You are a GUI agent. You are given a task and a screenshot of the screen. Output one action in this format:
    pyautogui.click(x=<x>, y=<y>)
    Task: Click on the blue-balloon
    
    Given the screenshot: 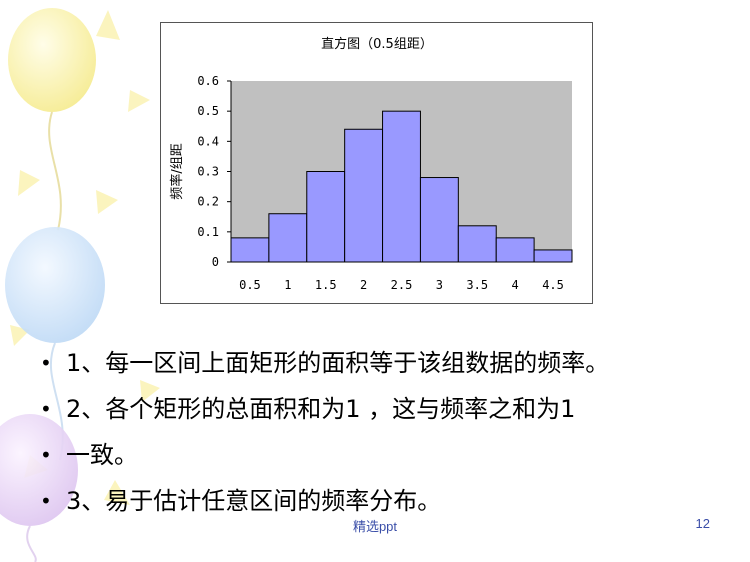 What is the action you would take?
    pyautogui.click(x=55, y=285)
    